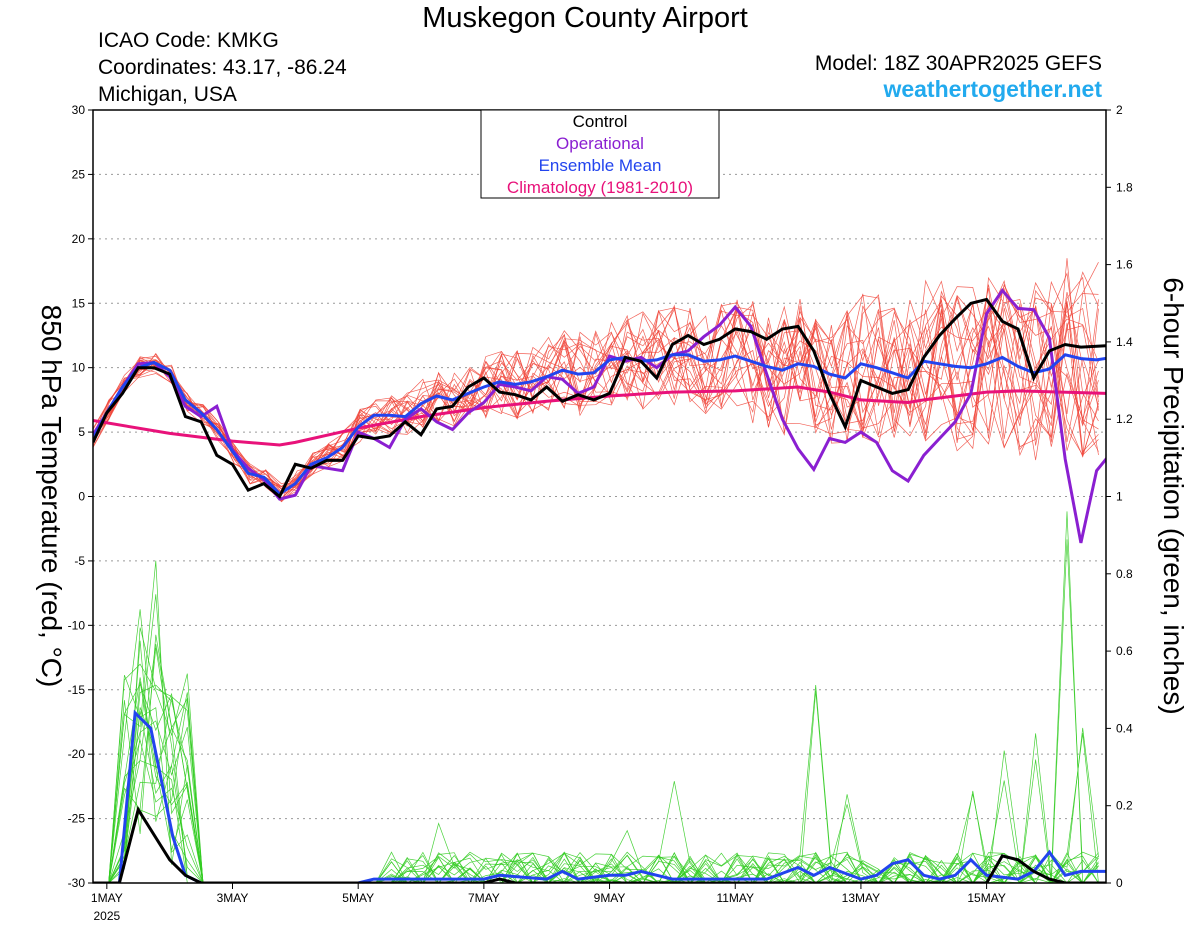 This screenshot has width=1200, height=927. I want to click on x-tick-year-label: 2025, so click(106, 916).